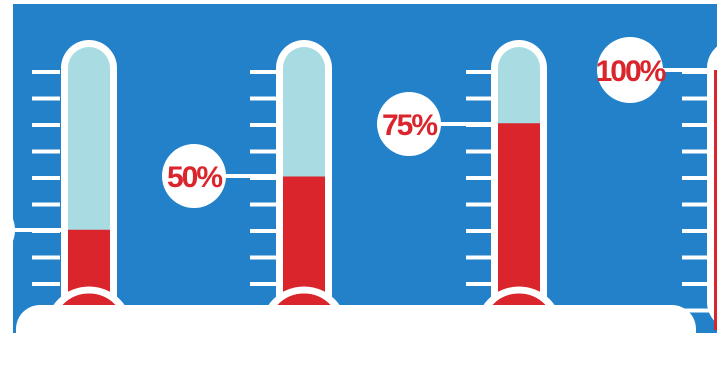  Describe the element at coordinates (715, 200) in the screenshot. I see `tube-fill` at that location.